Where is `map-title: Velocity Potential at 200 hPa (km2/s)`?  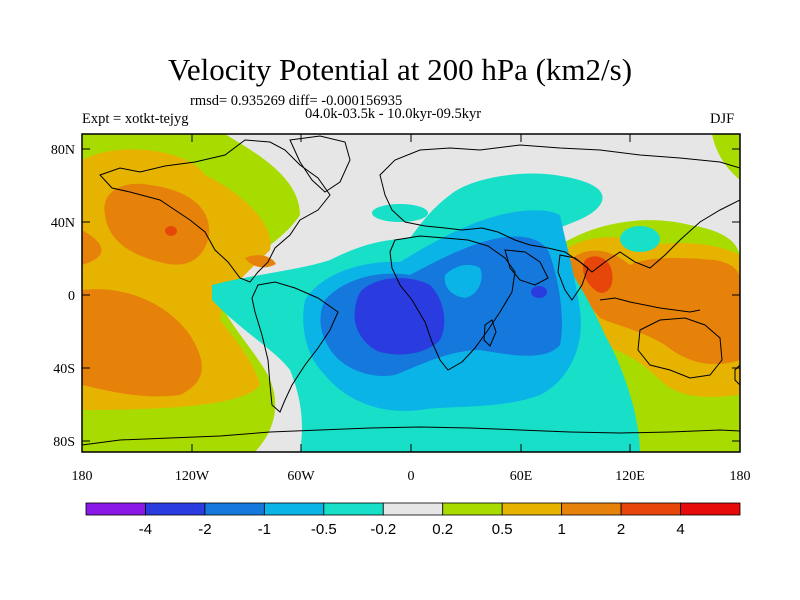
map-title: Velocity Potential at 200 hPa (km2/s) is located at coordinates (400, 69).